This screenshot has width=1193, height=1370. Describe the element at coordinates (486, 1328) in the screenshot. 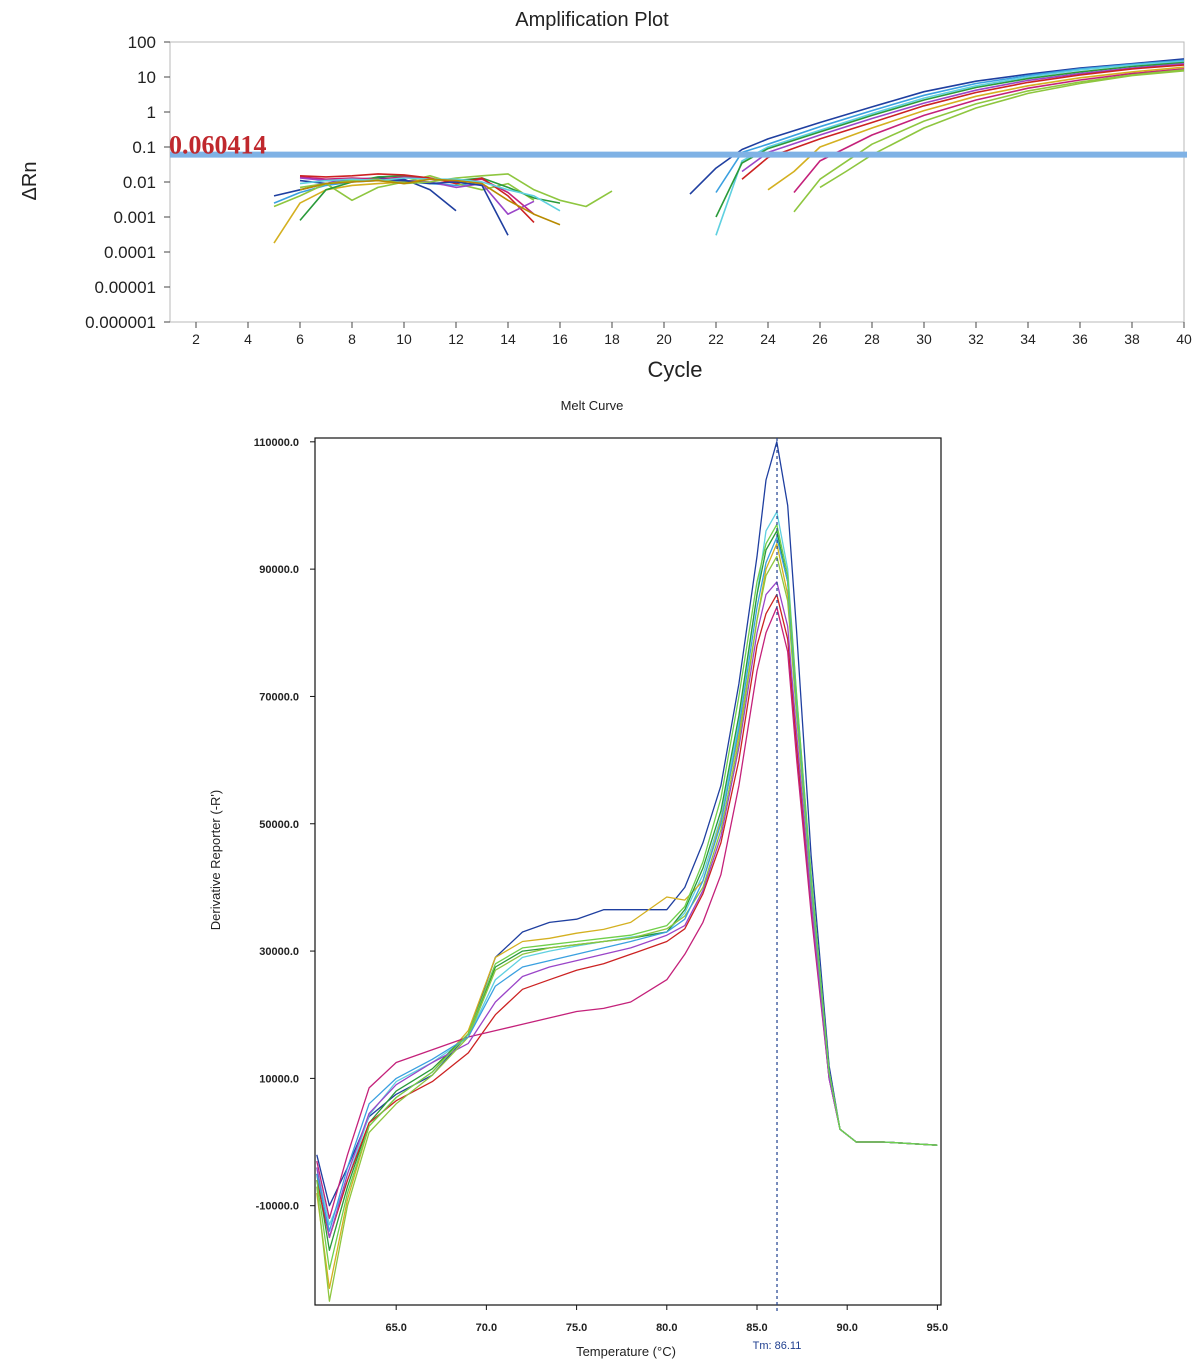

I see `melt-x-tick-label: 70.0` at that location.